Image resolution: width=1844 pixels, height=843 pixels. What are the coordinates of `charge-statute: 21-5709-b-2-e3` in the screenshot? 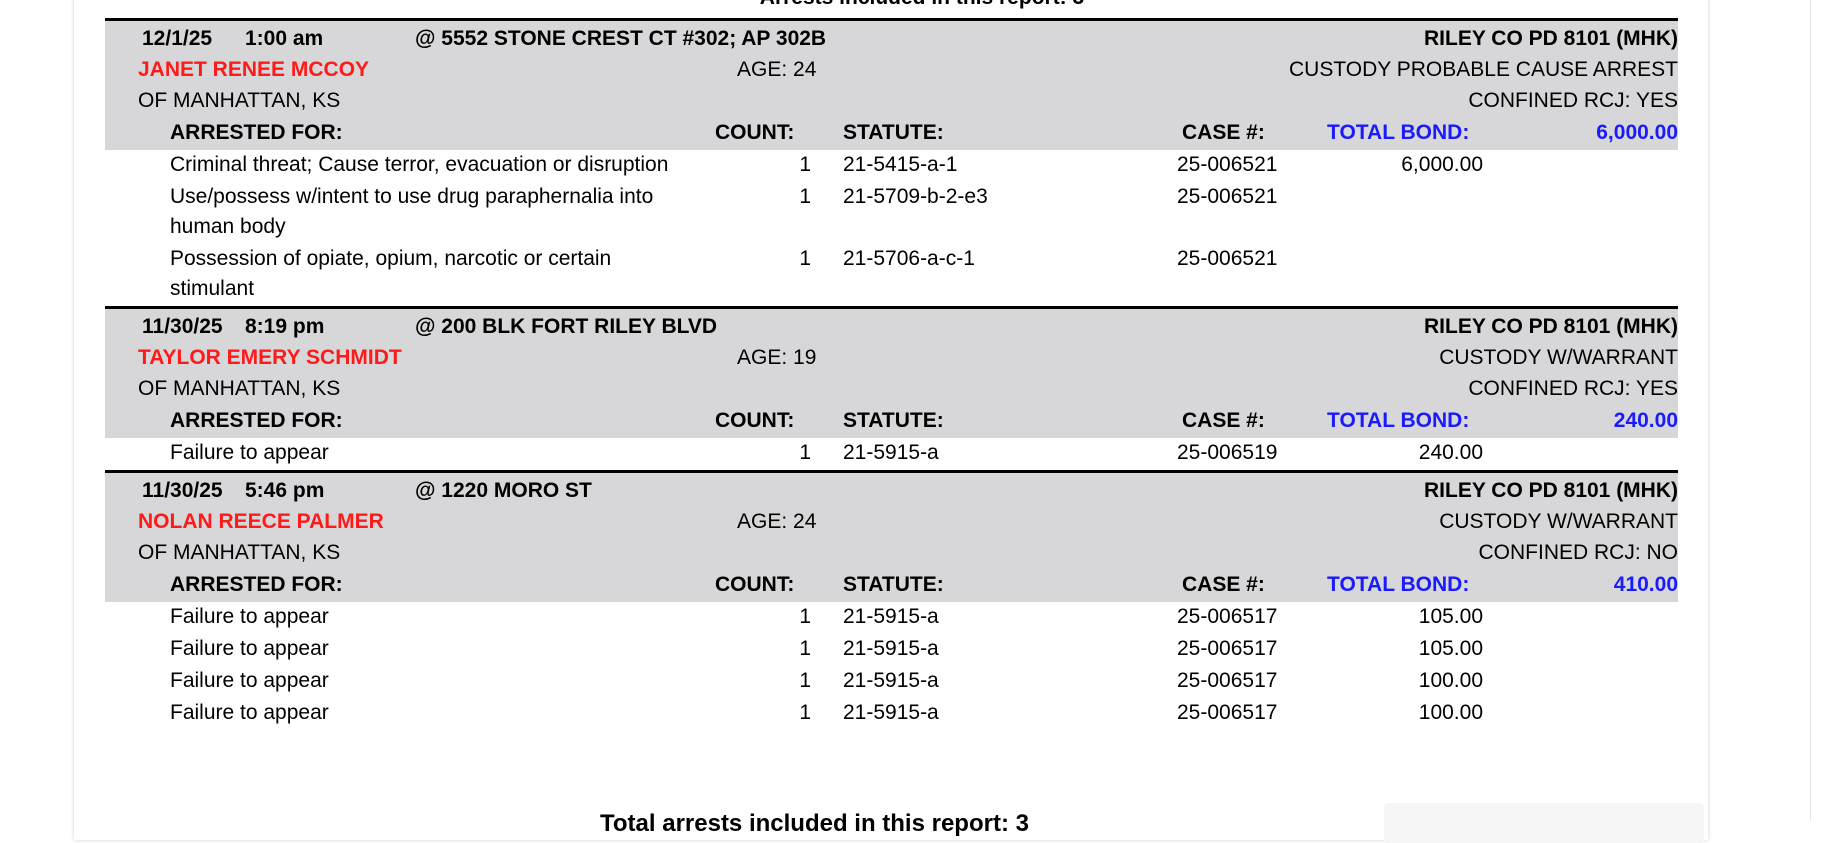 It's located at (915, 196).